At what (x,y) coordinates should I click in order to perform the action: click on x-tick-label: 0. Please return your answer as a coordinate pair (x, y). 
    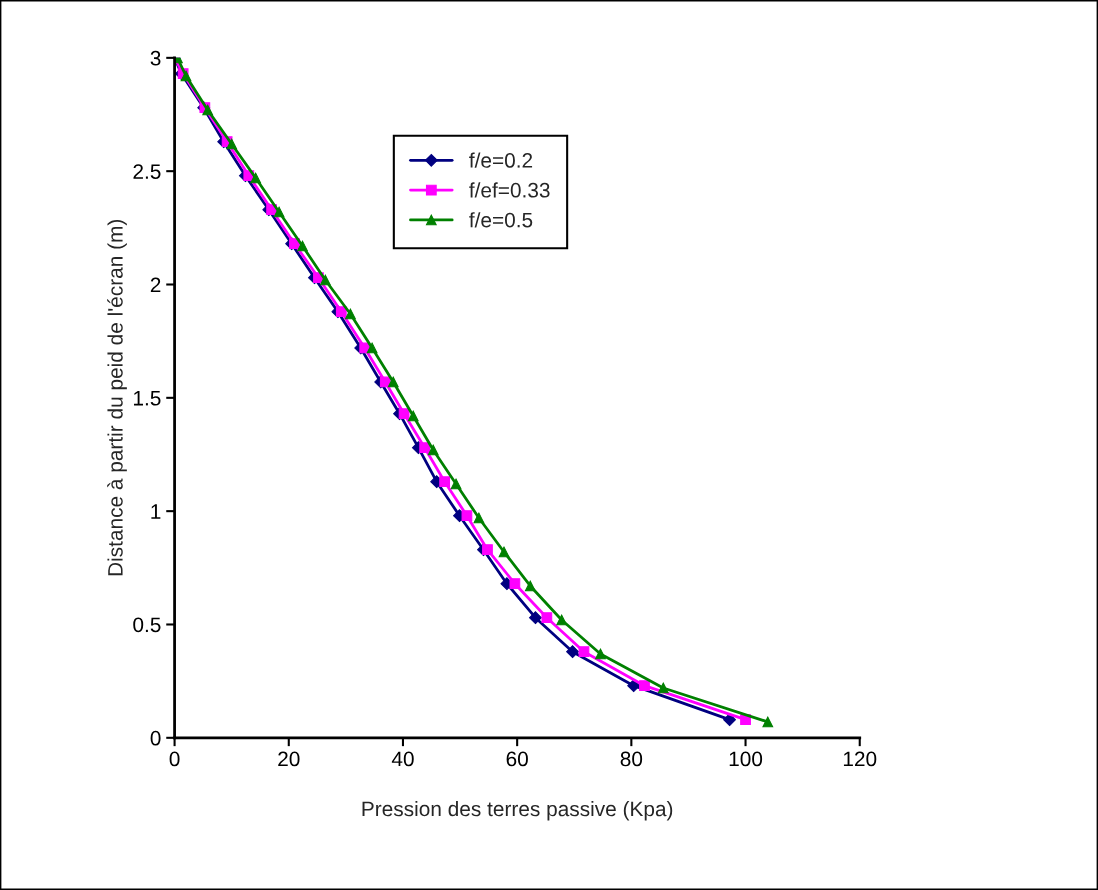
    Looking at the image, I should click on (174, 759).